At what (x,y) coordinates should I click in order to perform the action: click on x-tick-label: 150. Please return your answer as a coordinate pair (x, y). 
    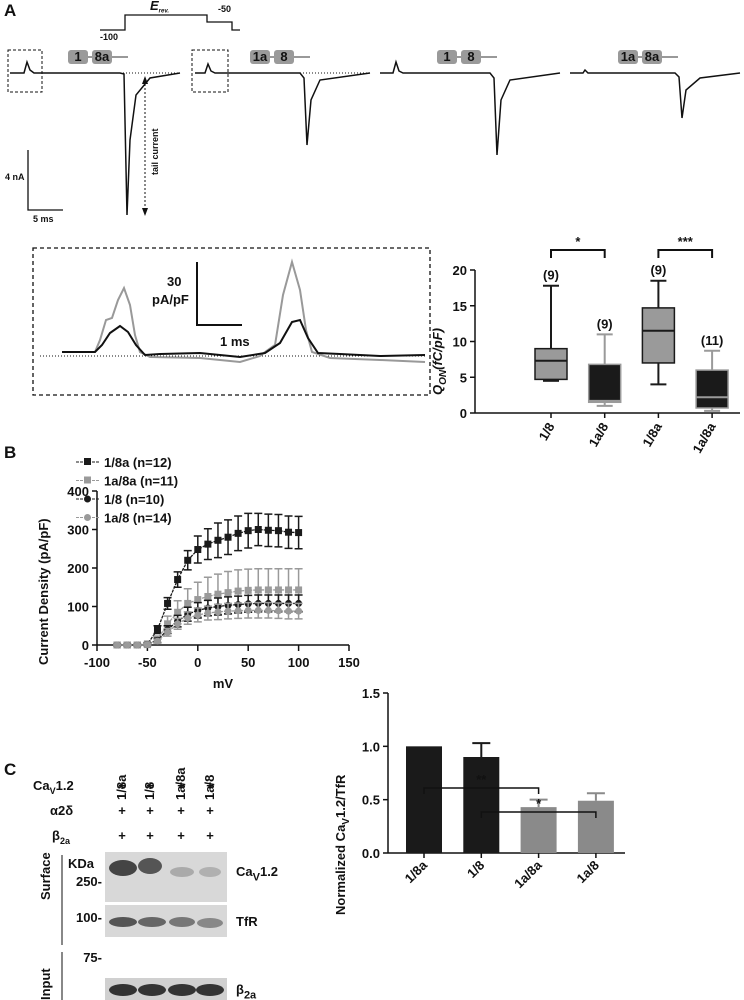
    Looking at the image, I should click on (349, 662).